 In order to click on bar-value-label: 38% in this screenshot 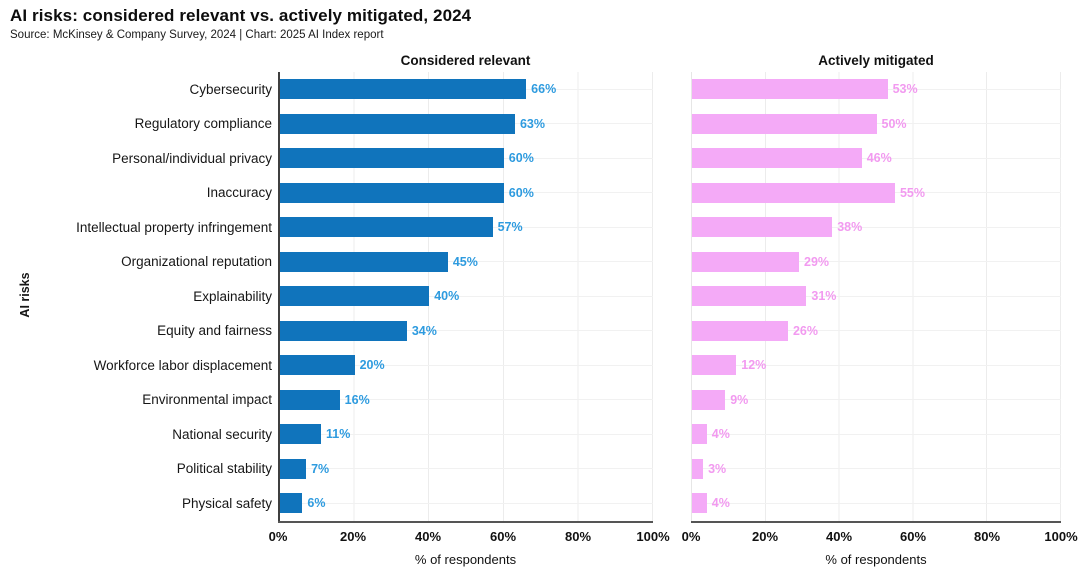, I will do `click(850, 227)`.